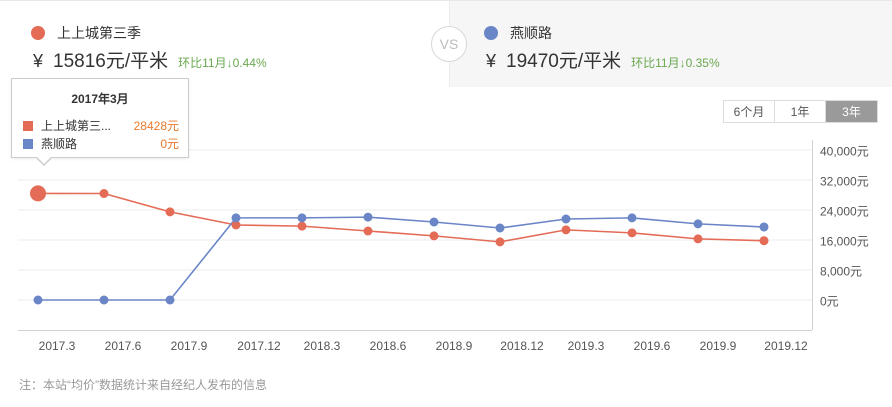 The width and height of the screenshot is (892, 407). What do you see at coordinates (57, 346) in the screenshot?
I see `x-tick-label: 2017.3` at bounding box center [57, 346].